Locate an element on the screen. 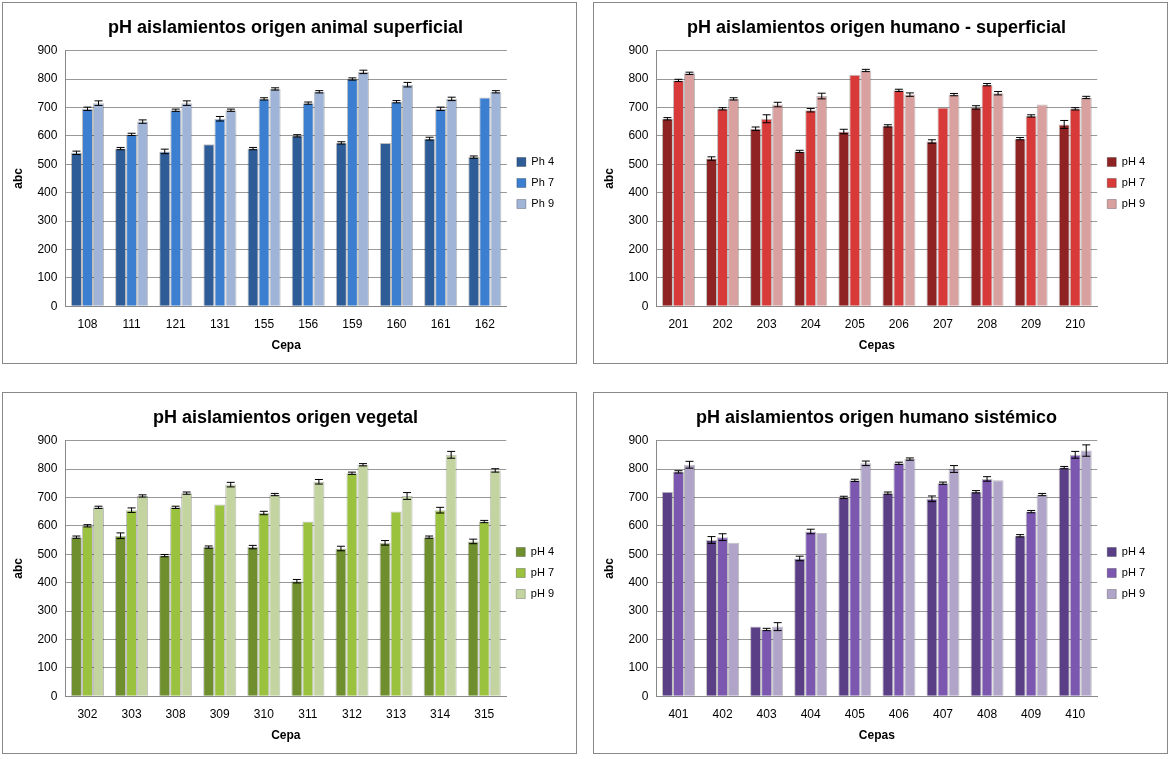  x-tick-label: 313 is located at coordinates (396, 713).